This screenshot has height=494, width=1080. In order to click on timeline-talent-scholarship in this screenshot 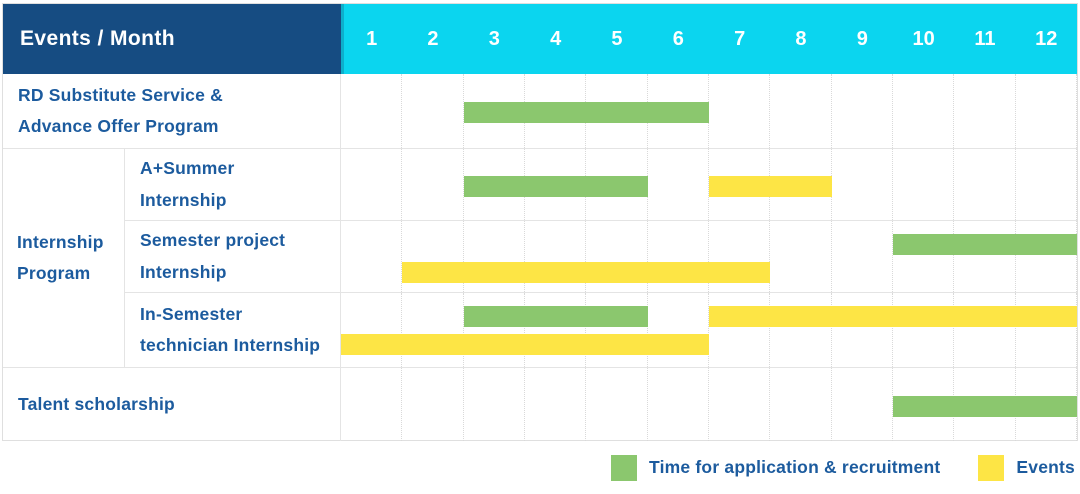, I will do `click(709, 404)`.